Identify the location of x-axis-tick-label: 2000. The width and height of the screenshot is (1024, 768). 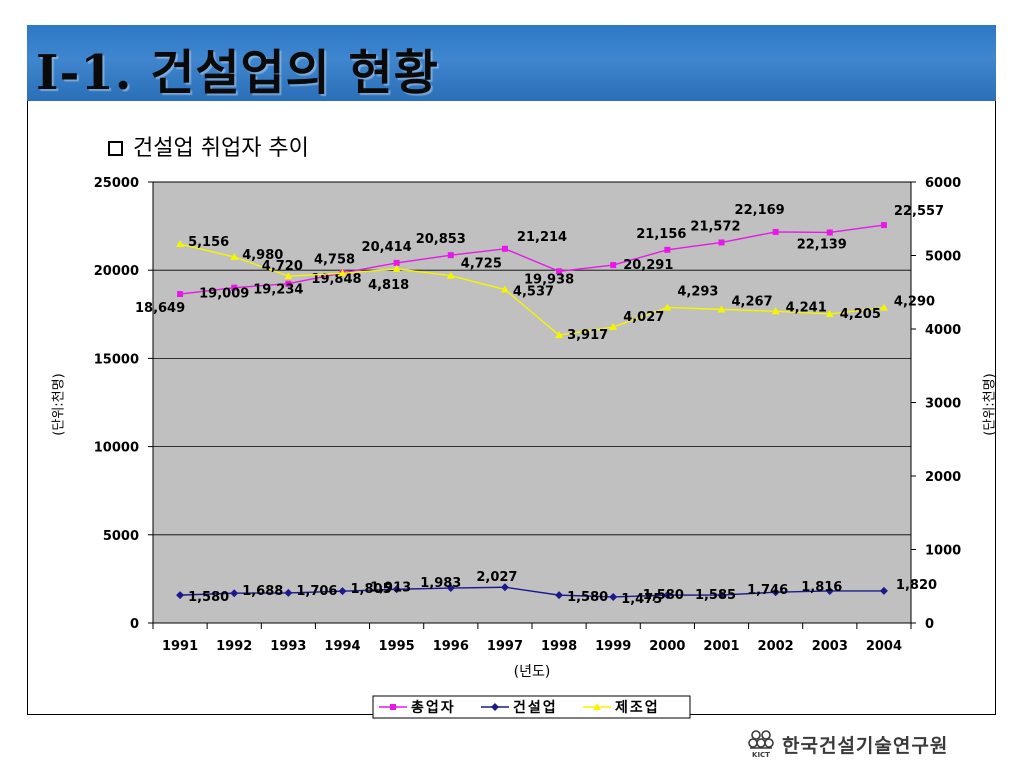
(667, 646).